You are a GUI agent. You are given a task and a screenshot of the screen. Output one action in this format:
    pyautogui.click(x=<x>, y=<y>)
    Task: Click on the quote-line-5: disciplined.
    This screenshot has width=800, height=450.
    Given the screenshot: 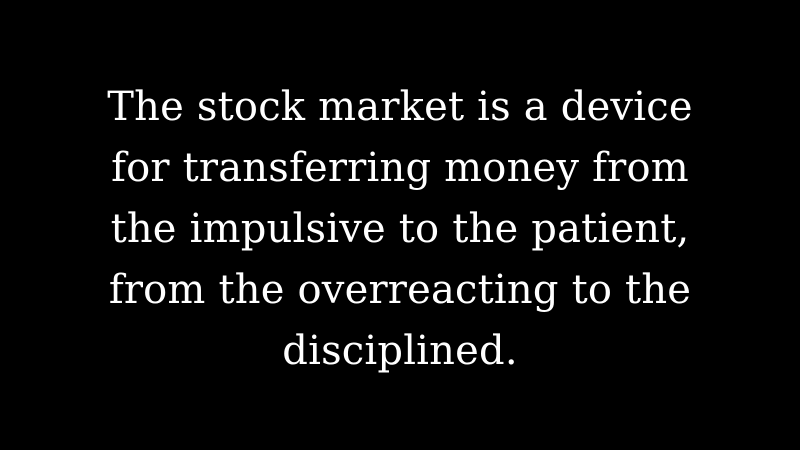 What is the action you would take?
    pyautogui.click(x=400, y=350)
    